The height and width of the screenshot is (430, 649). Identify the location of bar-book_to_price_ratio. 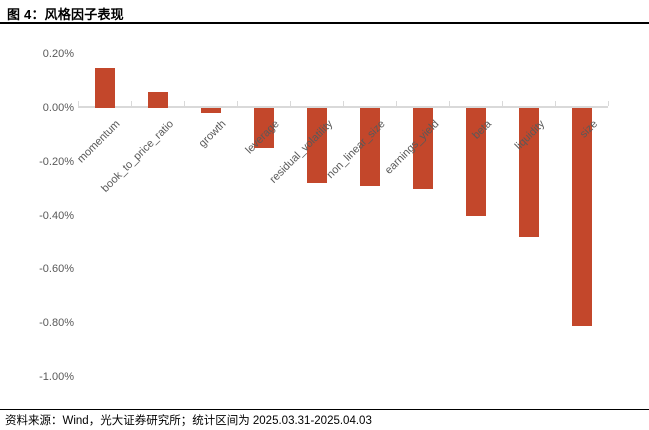
(157, 99).